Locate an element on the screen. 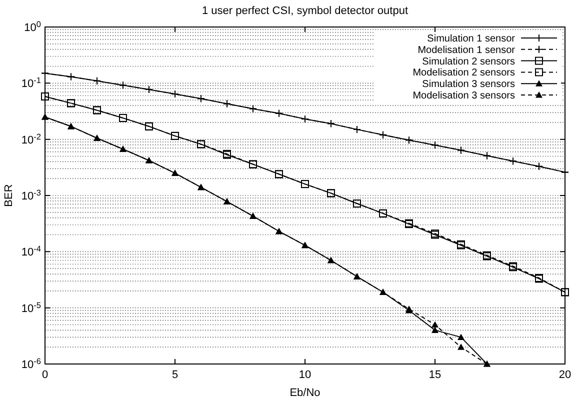 The height and width of the screenshot is (402, 580). y-tick-label: 10$^{0}$ is located at coordinates (33, 27).